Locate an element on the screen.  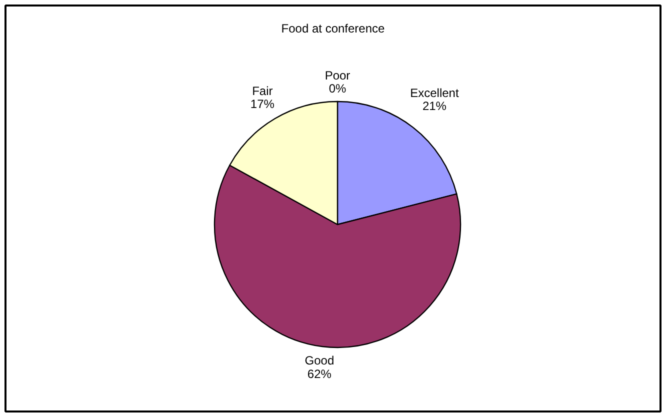
slice-label: Fair is located at coordinates (262, 91).